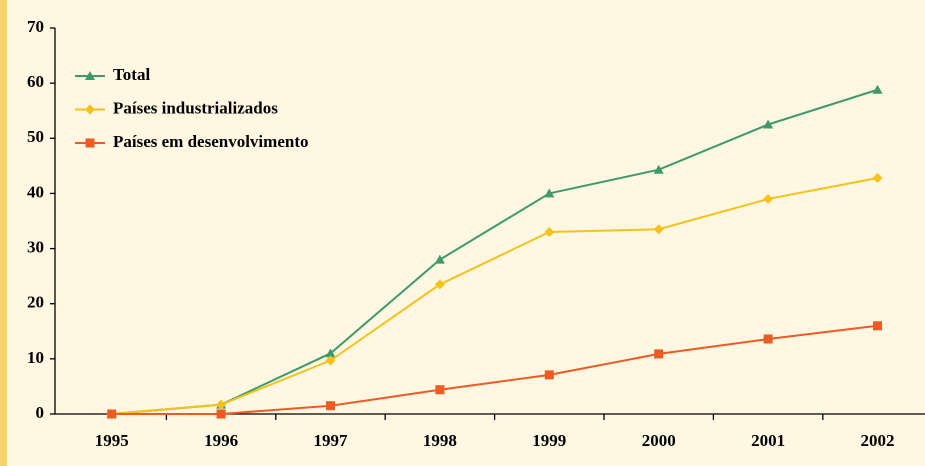 The height and width of the screenshot is (466, 925). What do you see at coordinates (878, 440) in the screenshot?
I see `x-tick-label: 2002` at bounding box center [878, 440].